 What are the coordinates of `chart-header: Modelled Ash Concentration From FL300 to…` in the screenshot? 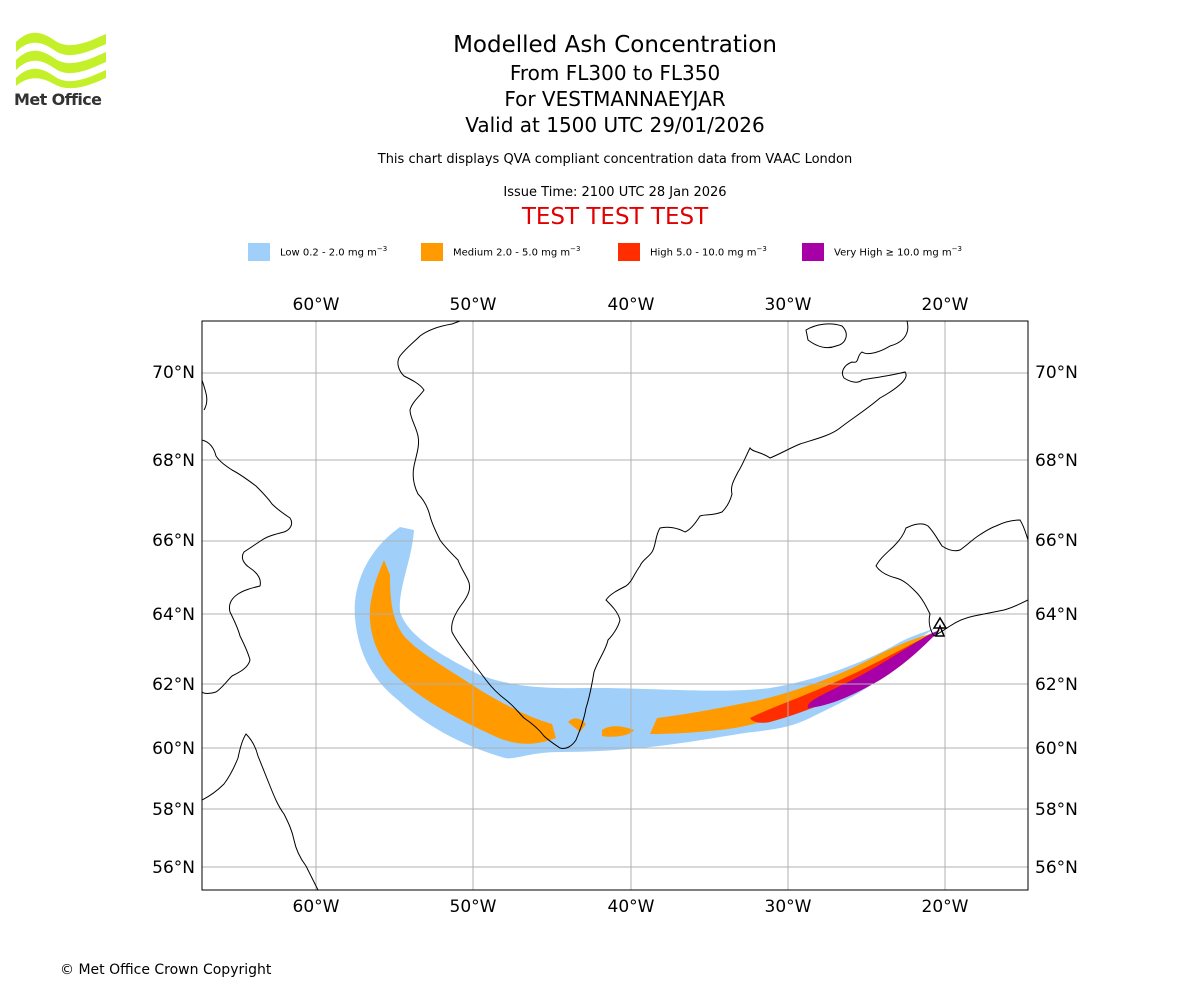 It's located at (615, 130).